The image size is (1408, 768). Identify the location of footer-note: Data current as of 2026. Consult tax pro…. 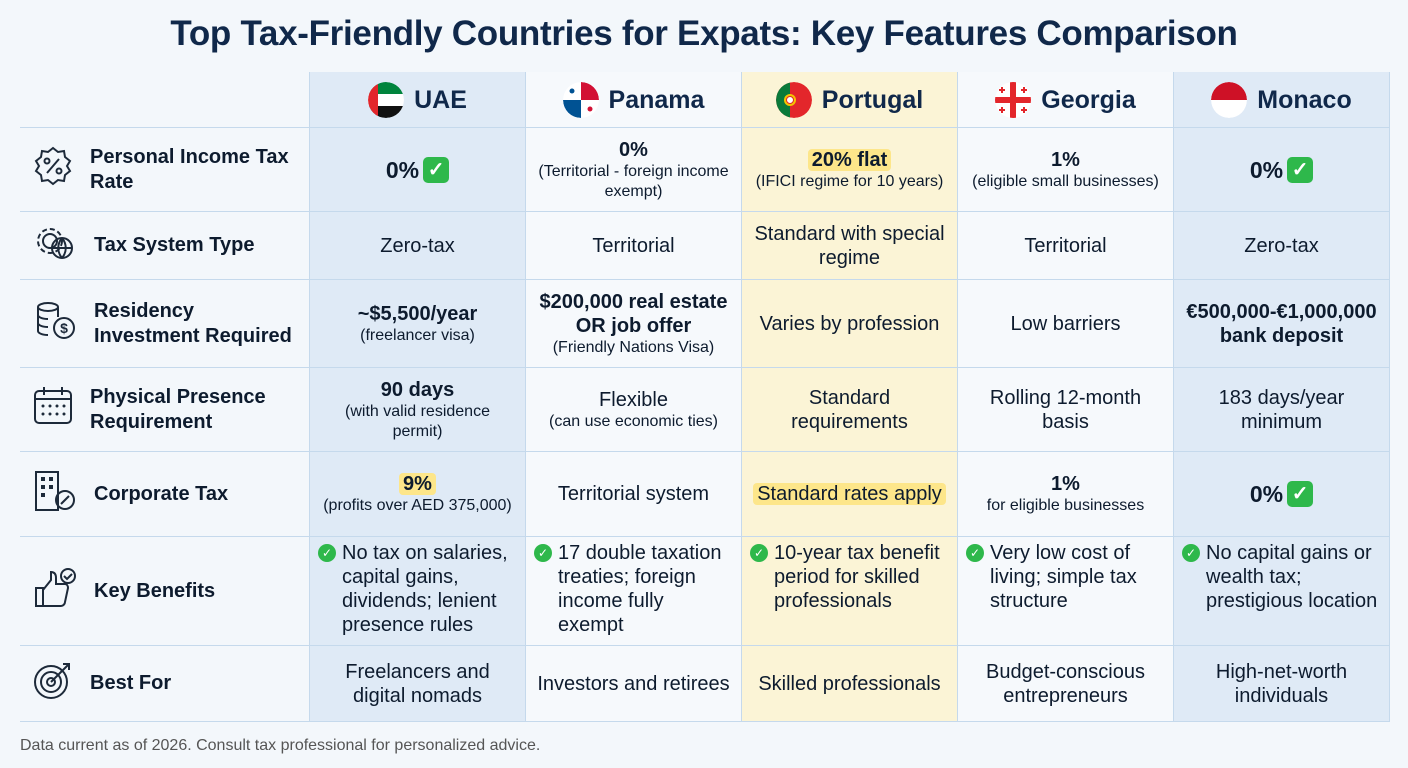
(280, 745).